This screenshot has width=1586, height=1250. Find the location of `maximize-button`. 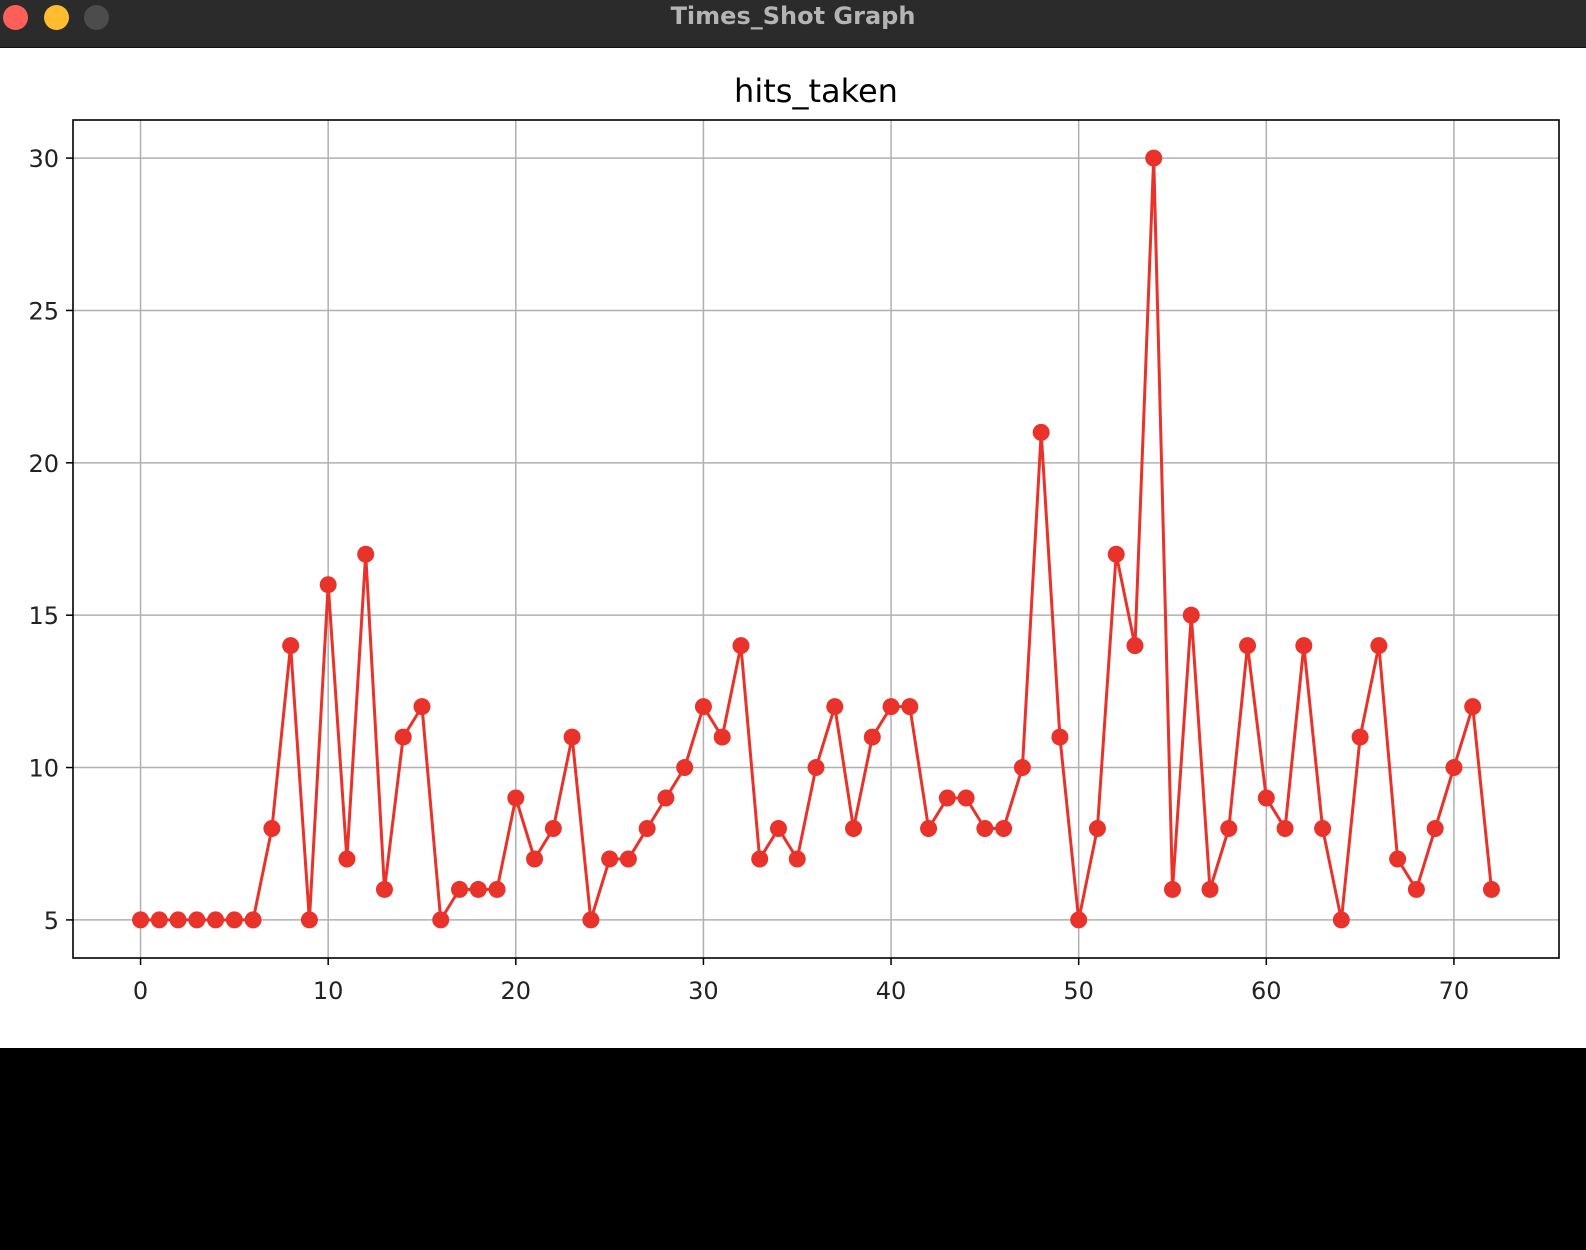

maximize-button is located at coordinates (96, 17).